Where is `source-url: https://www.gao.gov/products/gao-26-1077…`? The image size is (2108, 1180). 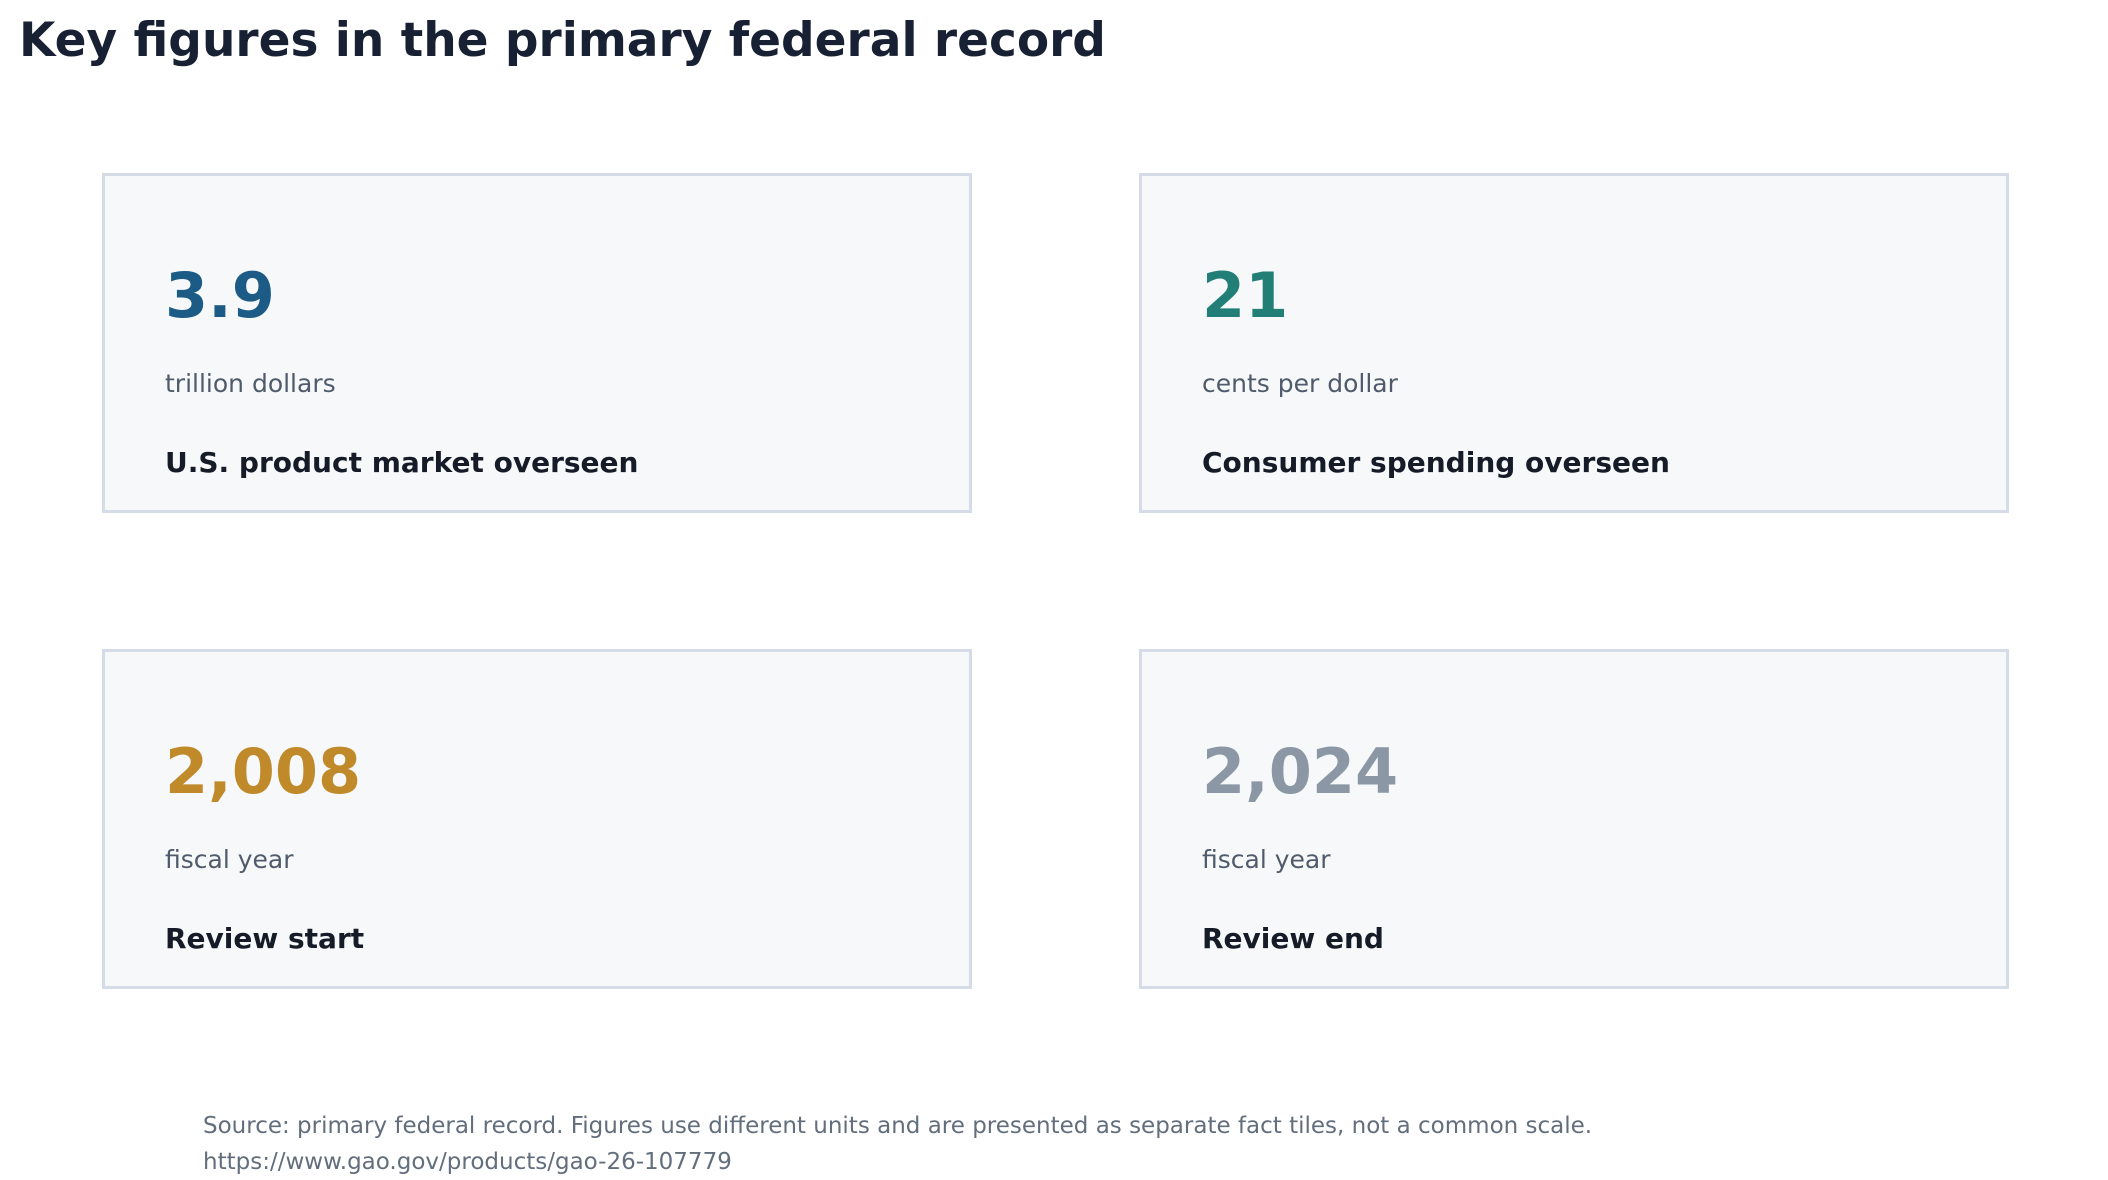
source-url: https://www.gao.gov/products/gao-26-1077… is located at coordinates (467, 1162).